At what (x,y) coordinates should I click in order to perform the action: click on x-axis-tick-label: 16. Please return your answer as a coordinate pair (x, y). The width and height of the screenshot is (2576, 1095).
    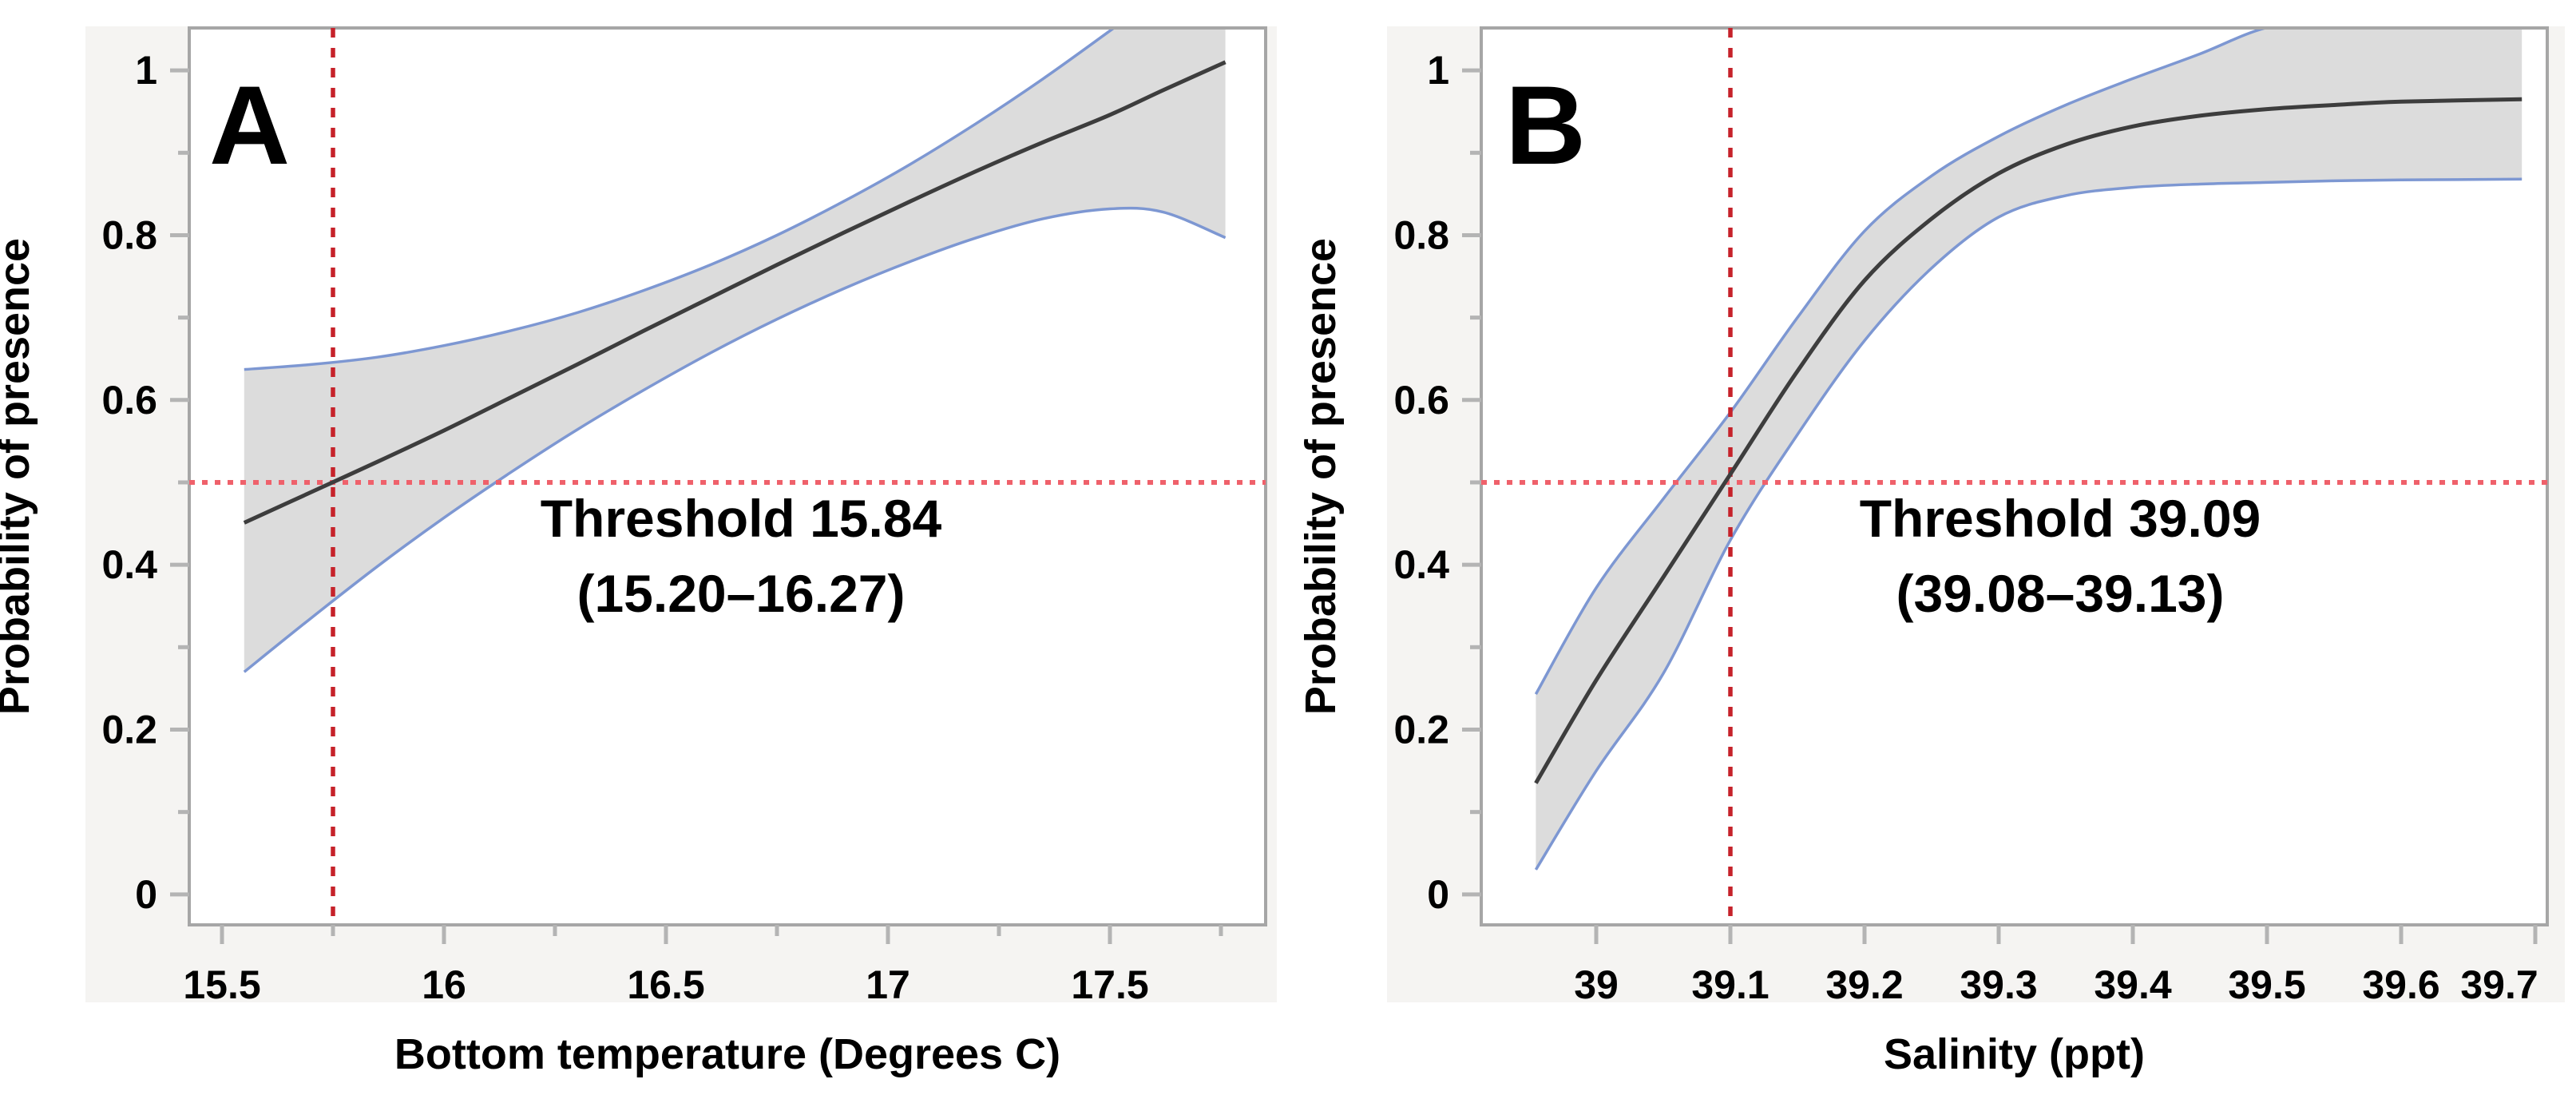
    Looking at the image, I should click on (444, 985).